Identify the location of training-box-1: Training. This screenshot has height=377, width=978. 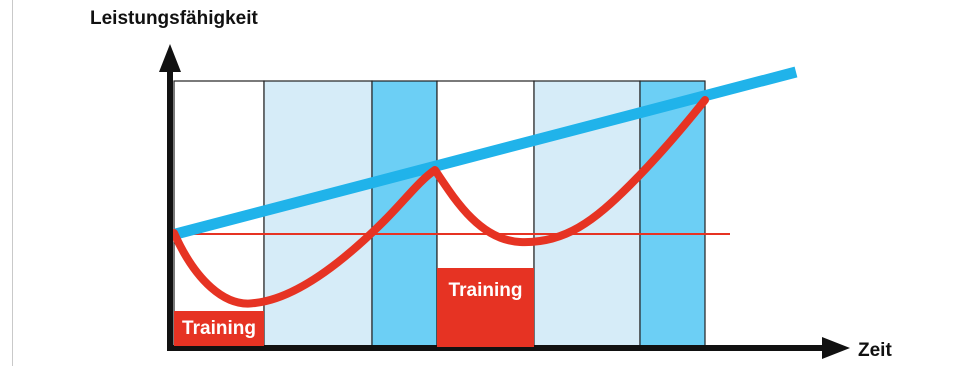
(219, 328).